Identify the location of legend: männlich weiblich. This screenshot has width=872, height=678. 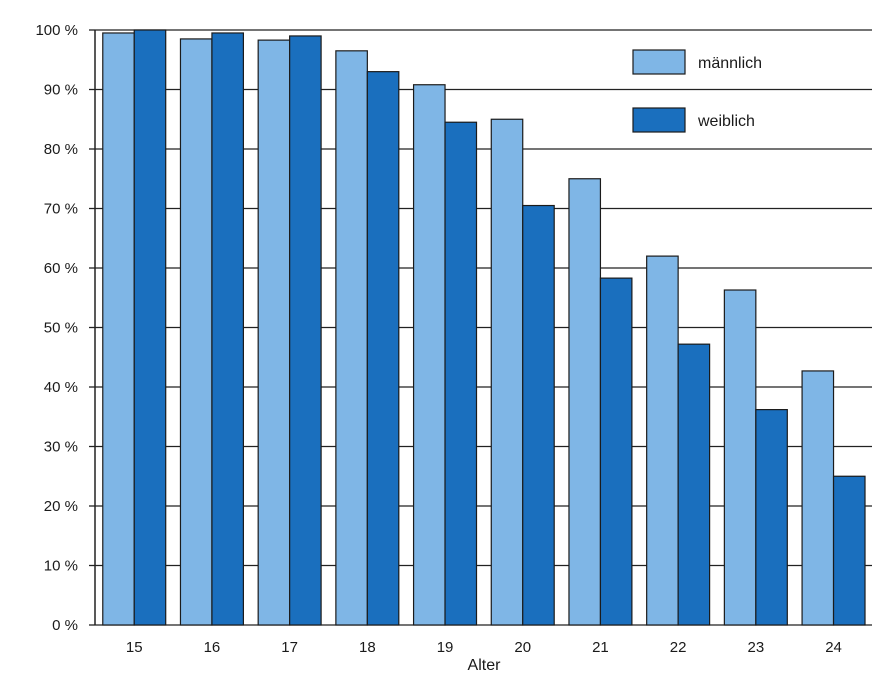
(697, 91).